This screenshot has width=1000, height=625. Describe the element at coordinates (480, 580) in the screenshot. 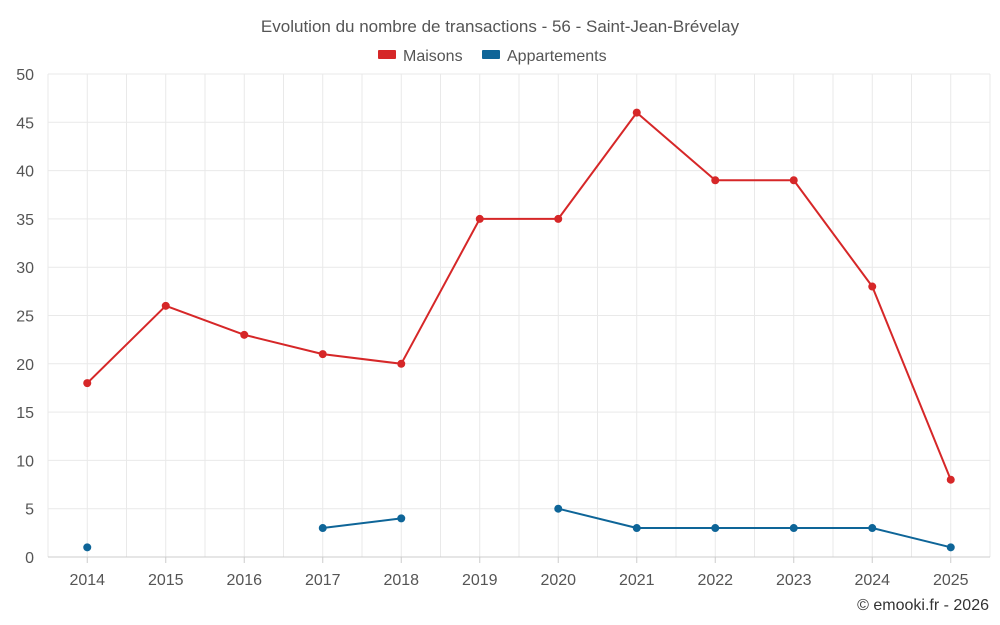

I see `x-tick-label: 2019` at that location.